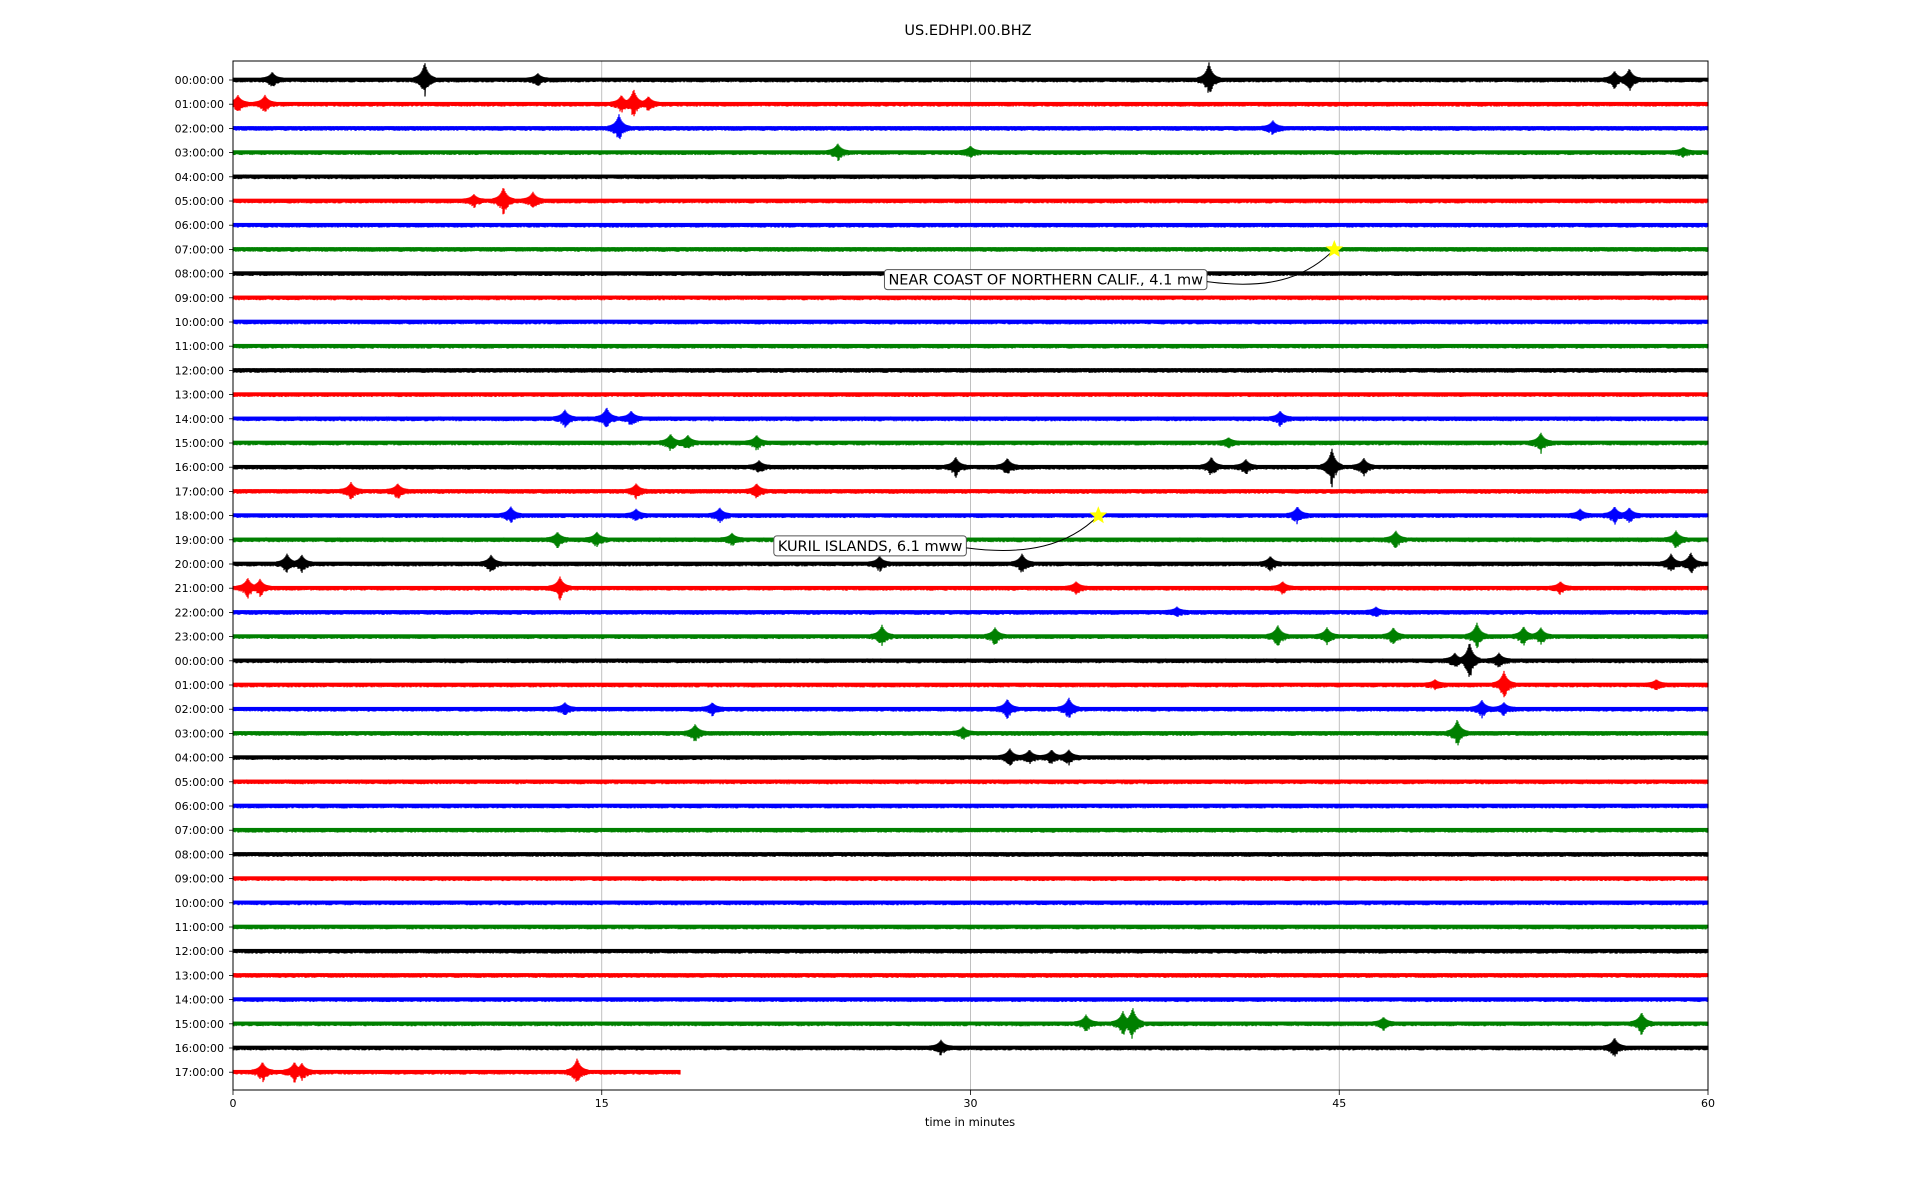  What do you see at coordinates (971, 1103) in the screenshot?
I see `x-tick-label: 30` at bounding box center [971, 1103].